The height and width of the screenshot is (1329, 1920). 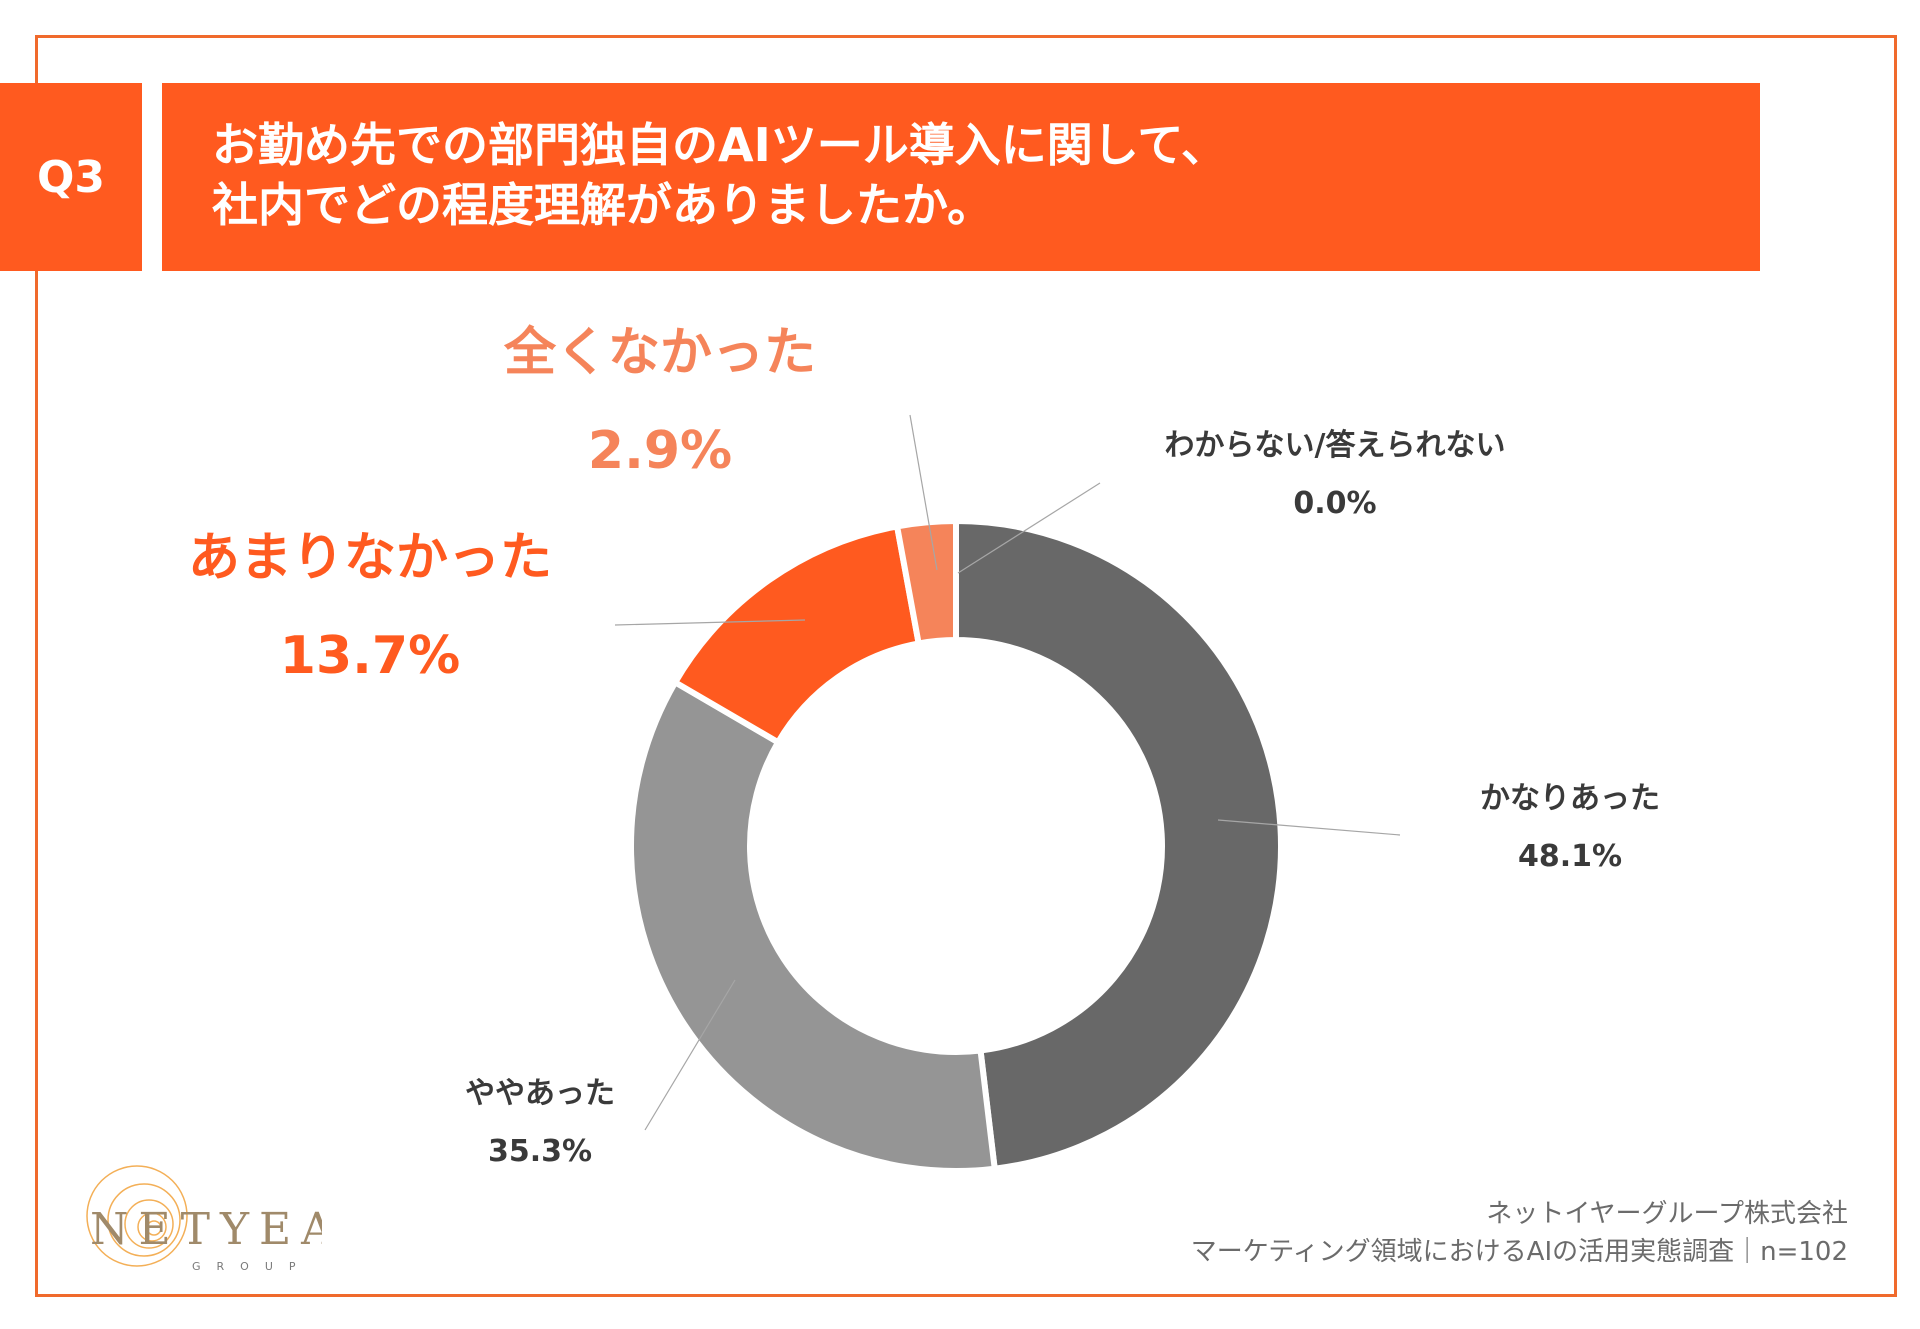 I want to click on question-badge: Q3, so click(x=71, y=177).